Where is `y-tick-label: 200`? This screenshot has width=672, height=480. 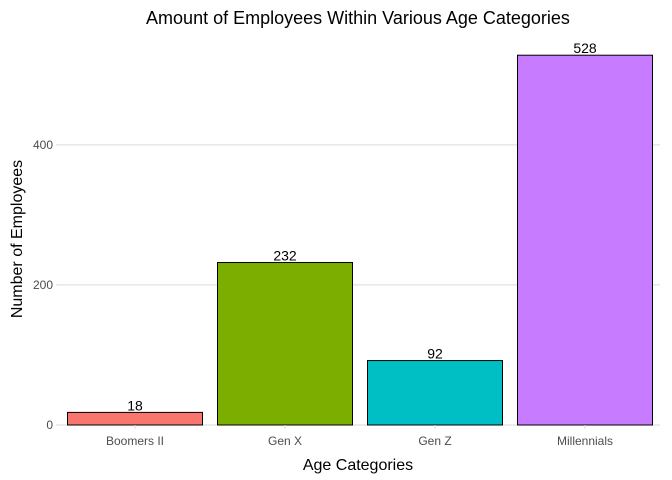
y-tick-label: 200 is located at coordinates (43, 285).